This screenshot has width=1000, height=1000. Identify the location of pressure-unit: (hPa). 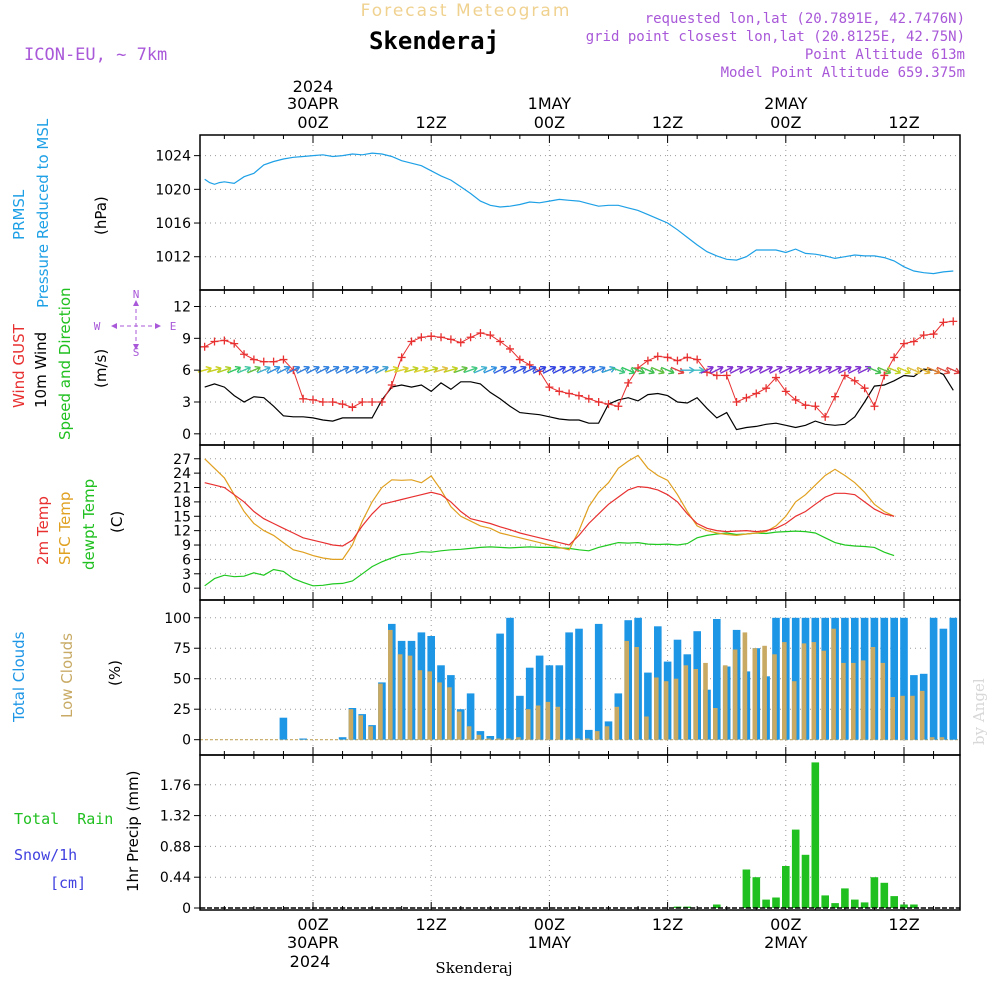
(101, 215).